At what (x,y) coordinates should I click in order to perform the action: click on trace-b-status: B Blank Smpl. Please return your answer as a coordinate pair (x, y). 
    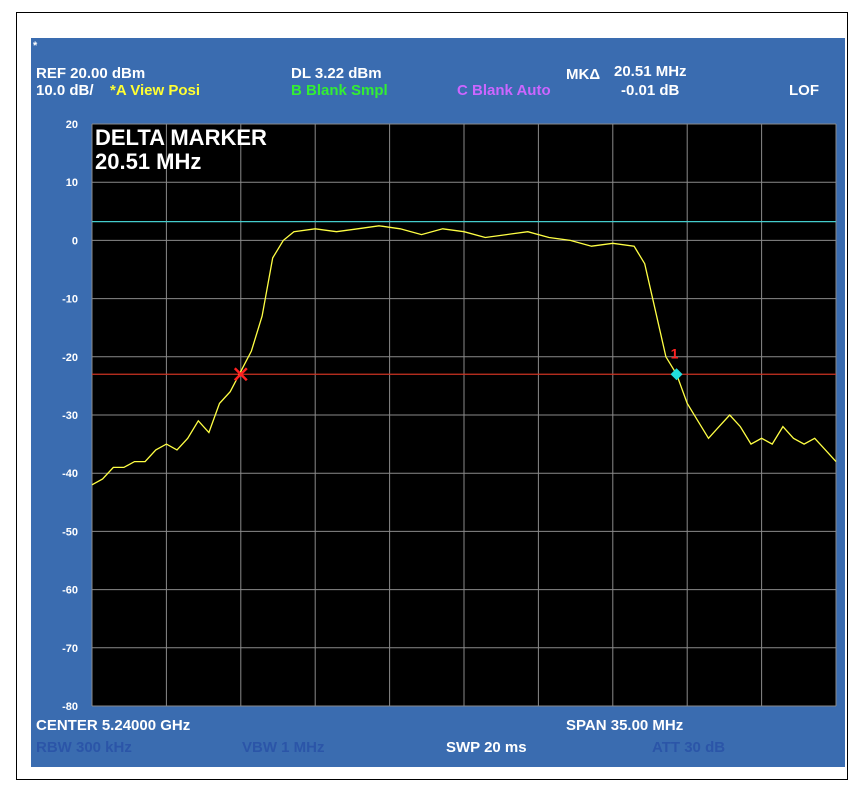
    Looking at the image, I should click on (339, 90).